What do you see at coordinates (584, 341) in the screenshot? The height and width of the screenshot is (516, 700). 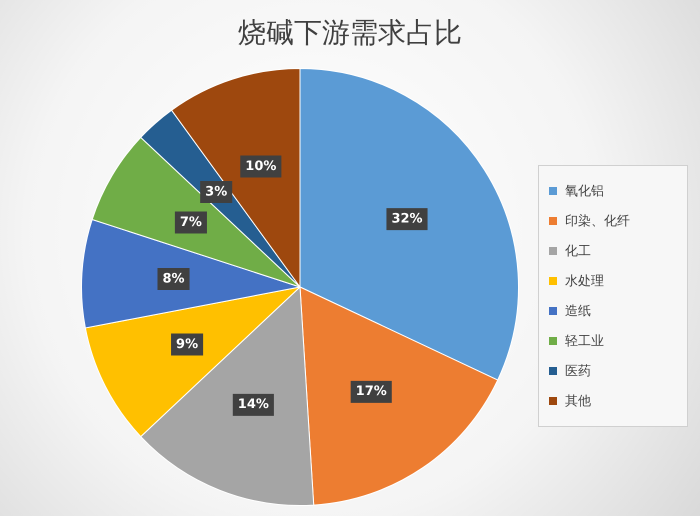 I see `legend-label: 轻工业` at bounding box center [584, 341].